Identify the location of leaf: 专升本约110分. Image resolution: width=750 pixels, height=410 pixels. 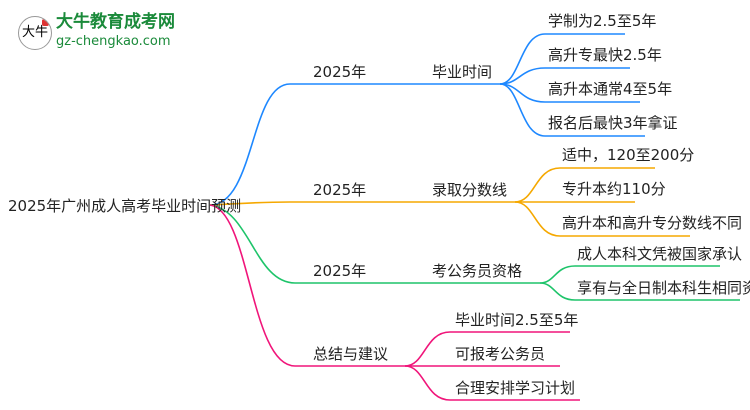
(614, 189).